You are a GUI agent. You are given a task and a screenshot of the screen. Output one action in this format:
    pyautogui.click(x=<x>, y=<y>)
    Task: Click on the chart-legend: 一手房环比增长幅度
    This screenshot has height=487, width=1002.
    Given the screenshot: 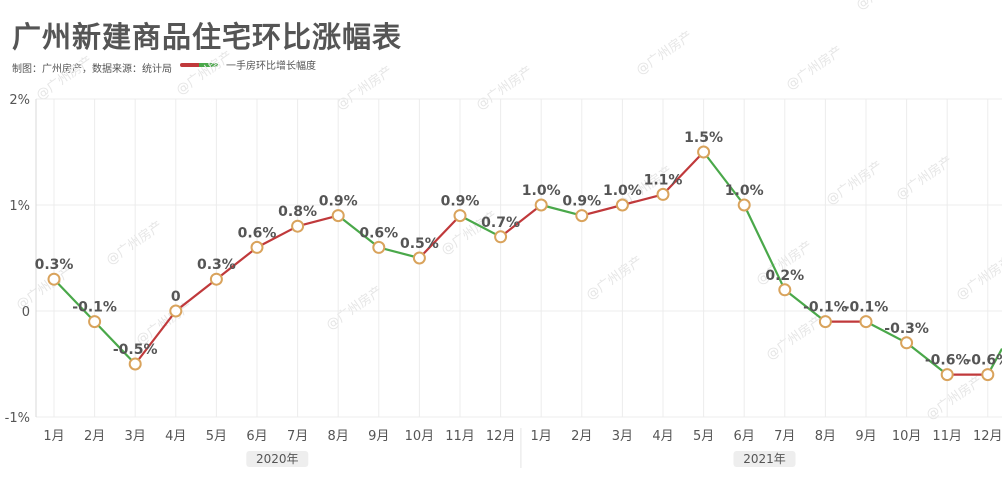 What is the action you would take?
    pyautogui.click(x=248, y=64)
    